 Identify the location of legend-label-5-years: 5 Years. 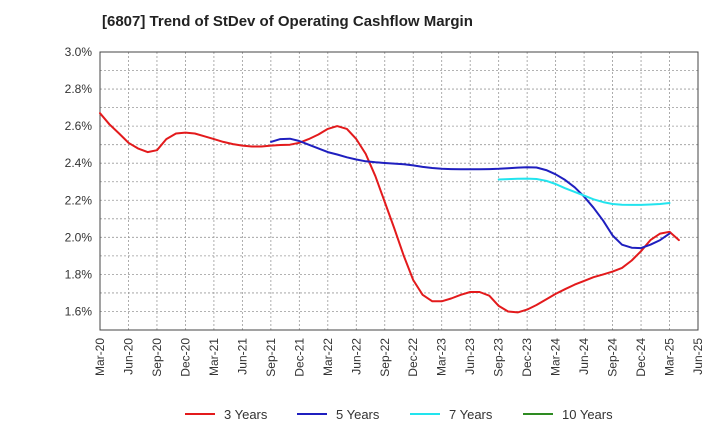
(358, 414).